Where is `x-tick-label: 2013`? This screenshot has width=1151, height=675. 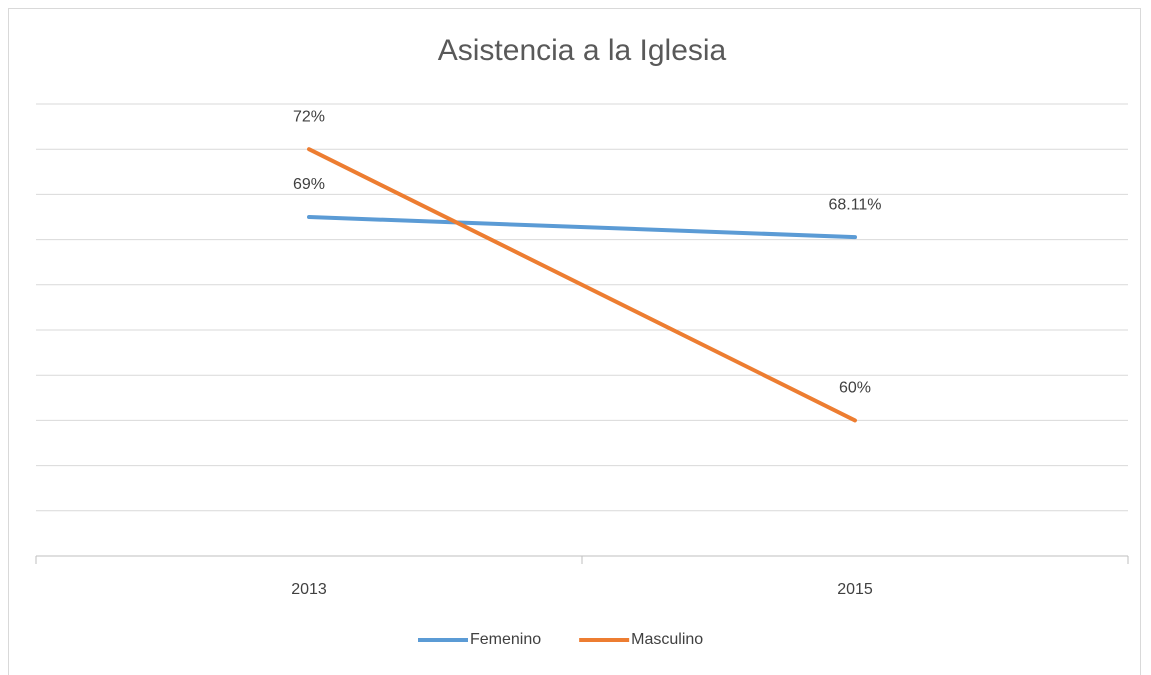
x-tick-label: 2013 is located at coordinates (309, 589).